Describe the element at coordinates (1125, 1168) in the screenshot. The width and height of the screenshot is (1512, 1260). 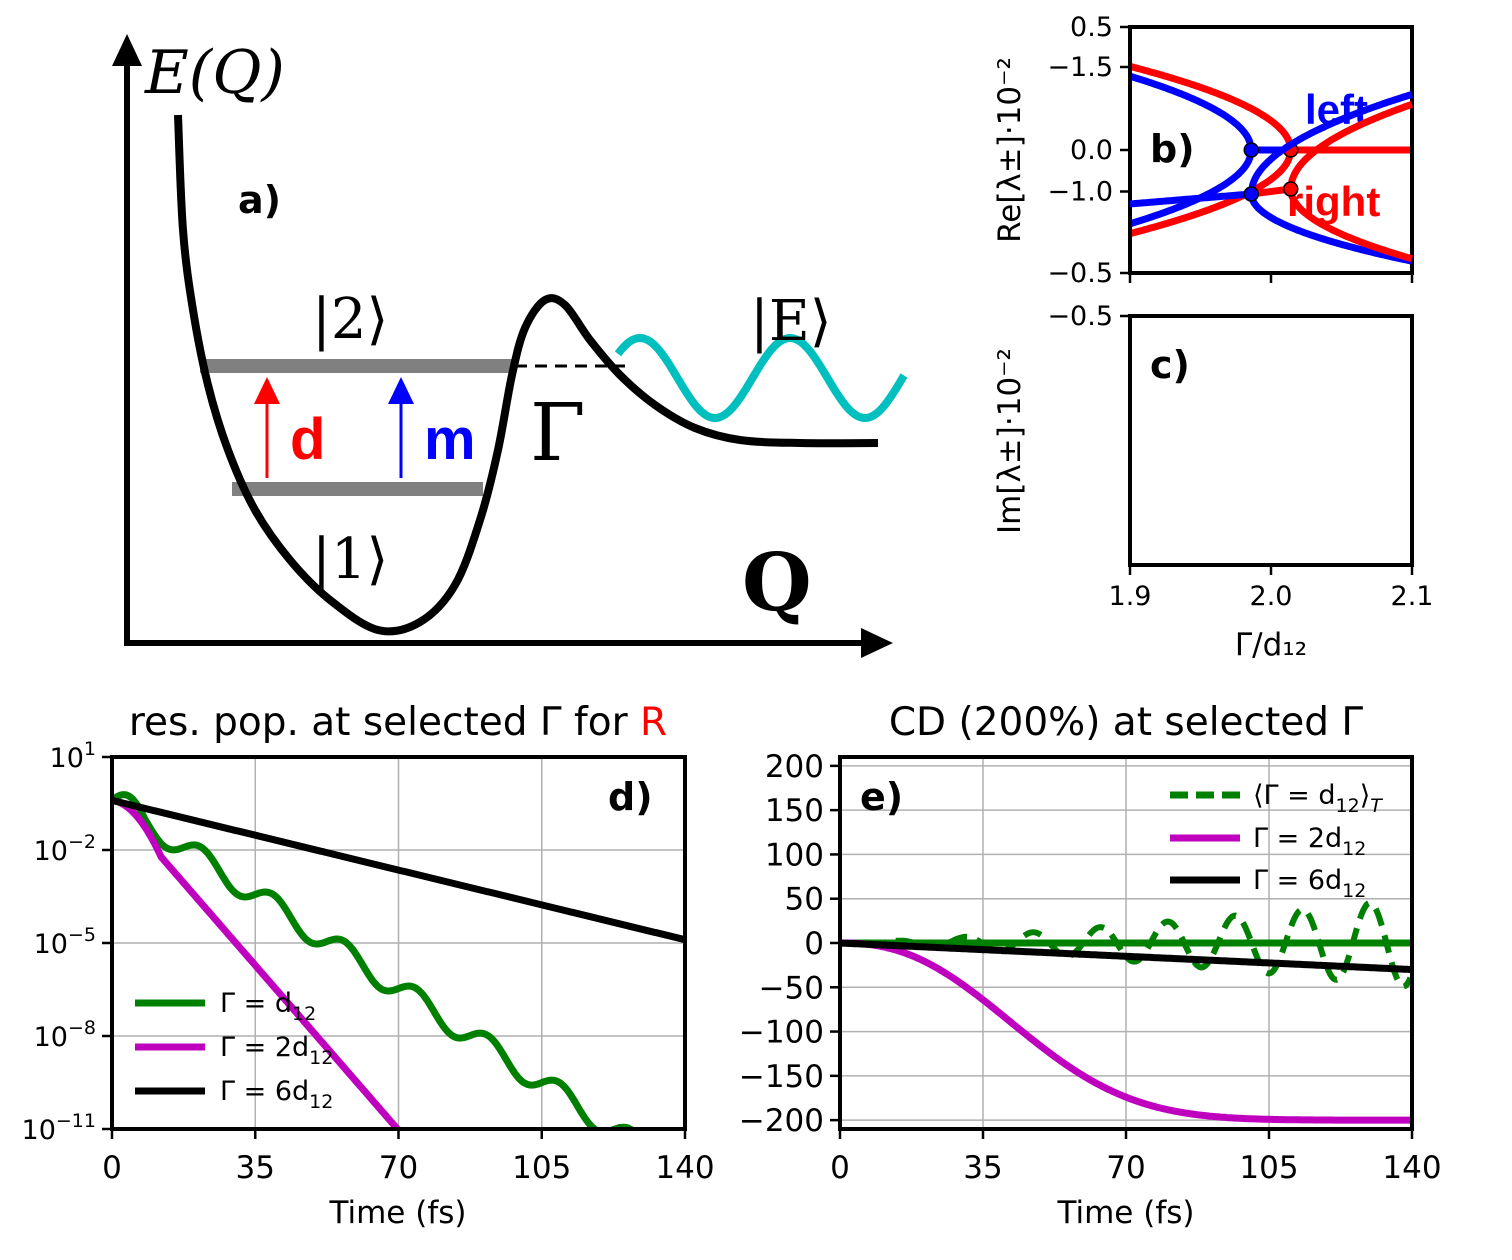
I see `panel-e-xtick-label: 70` at that location.